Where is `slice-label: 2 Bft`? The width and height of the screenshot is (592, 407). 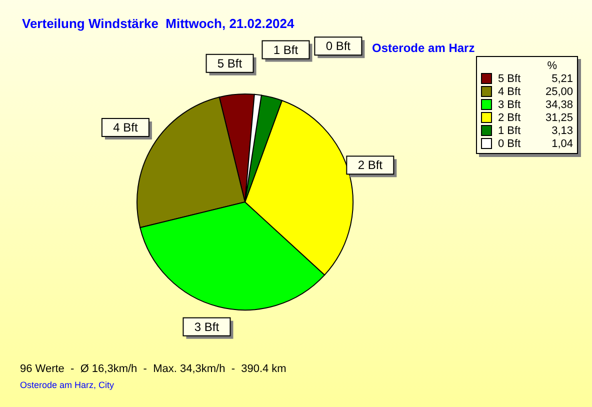 slice-label: 2 Bft is located at coordinates (371, 165).